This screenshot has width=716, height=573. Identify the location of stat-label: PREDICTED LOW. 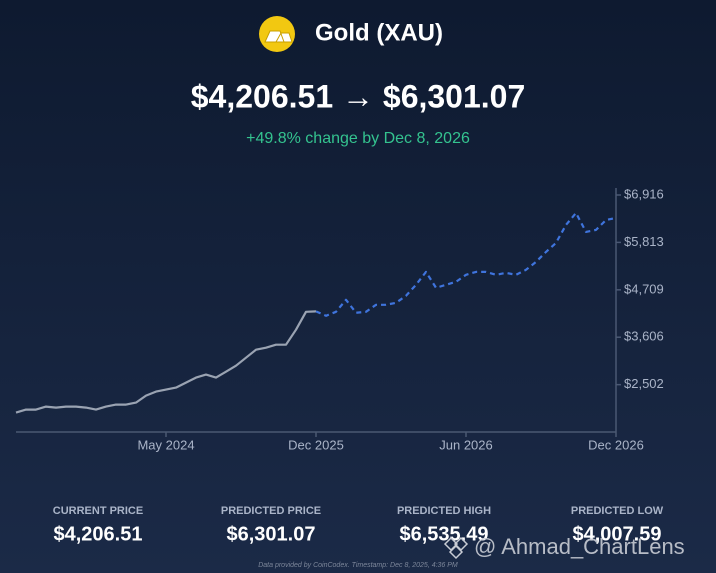
(617, 511).